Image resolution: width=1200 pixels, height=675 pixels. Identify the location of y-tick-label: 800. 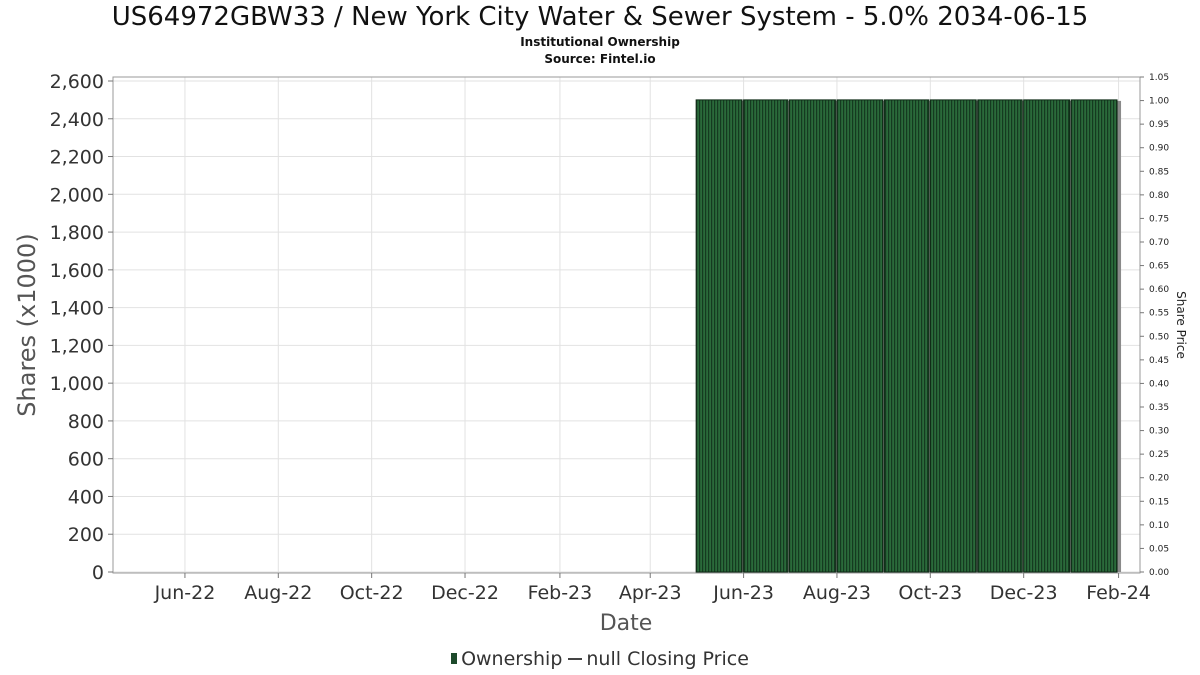
(86, 422).